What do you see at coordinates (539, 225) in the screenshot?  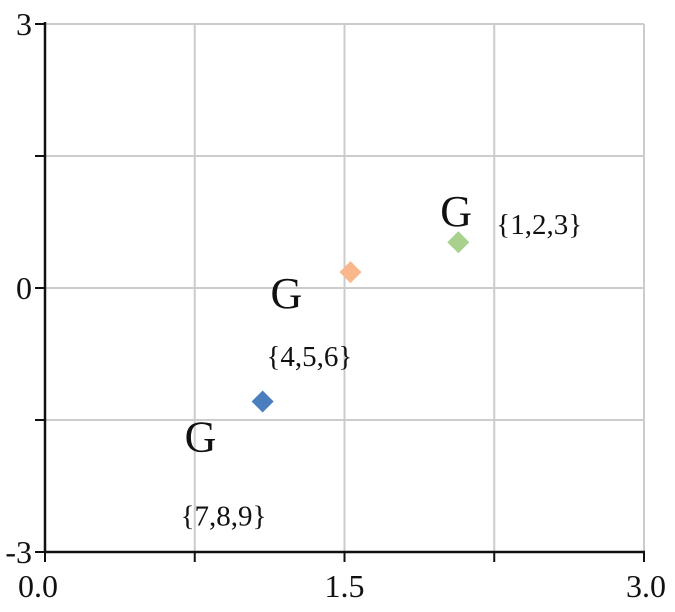 I see `point-label-subscript-0: {1,2,3}` at bounding box center [539, 225].